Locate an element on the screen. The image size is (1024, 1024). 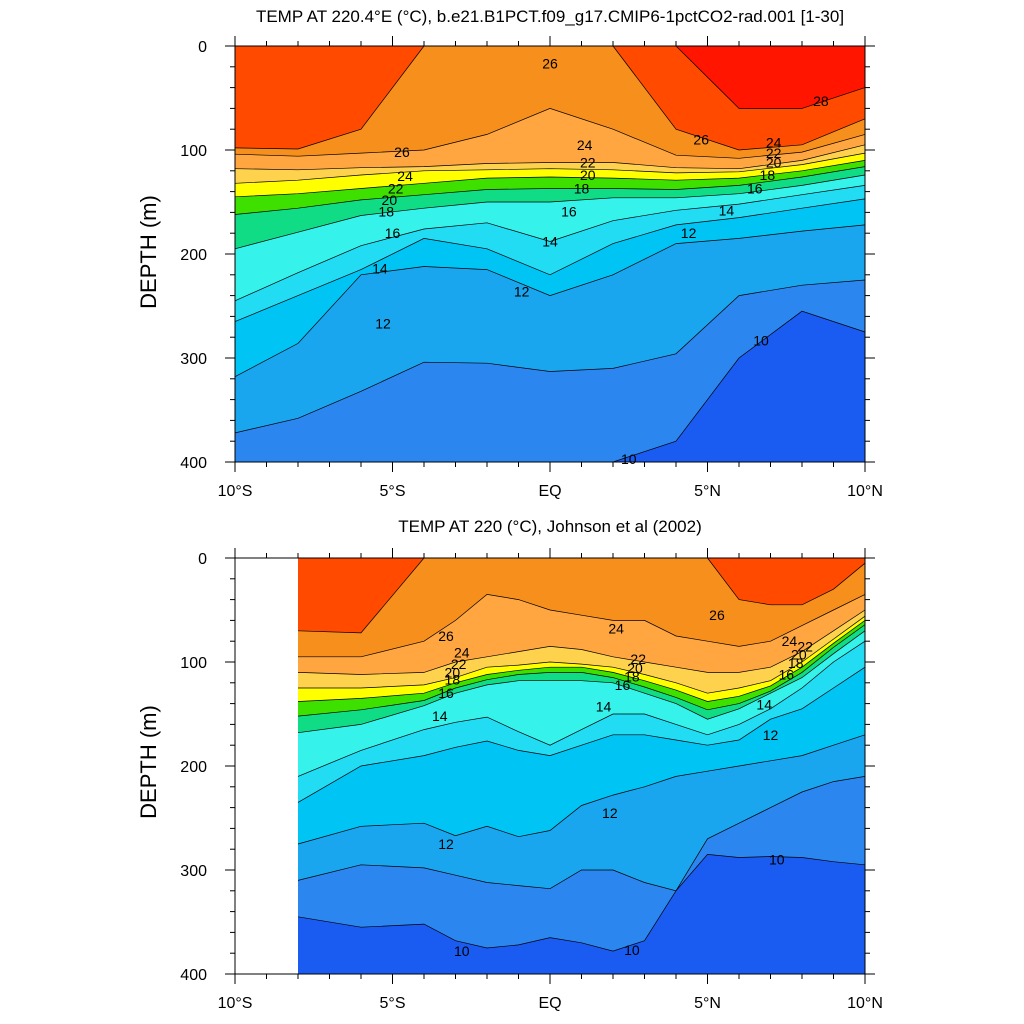
contour-label: 28 is located at coordinates (821, 101).